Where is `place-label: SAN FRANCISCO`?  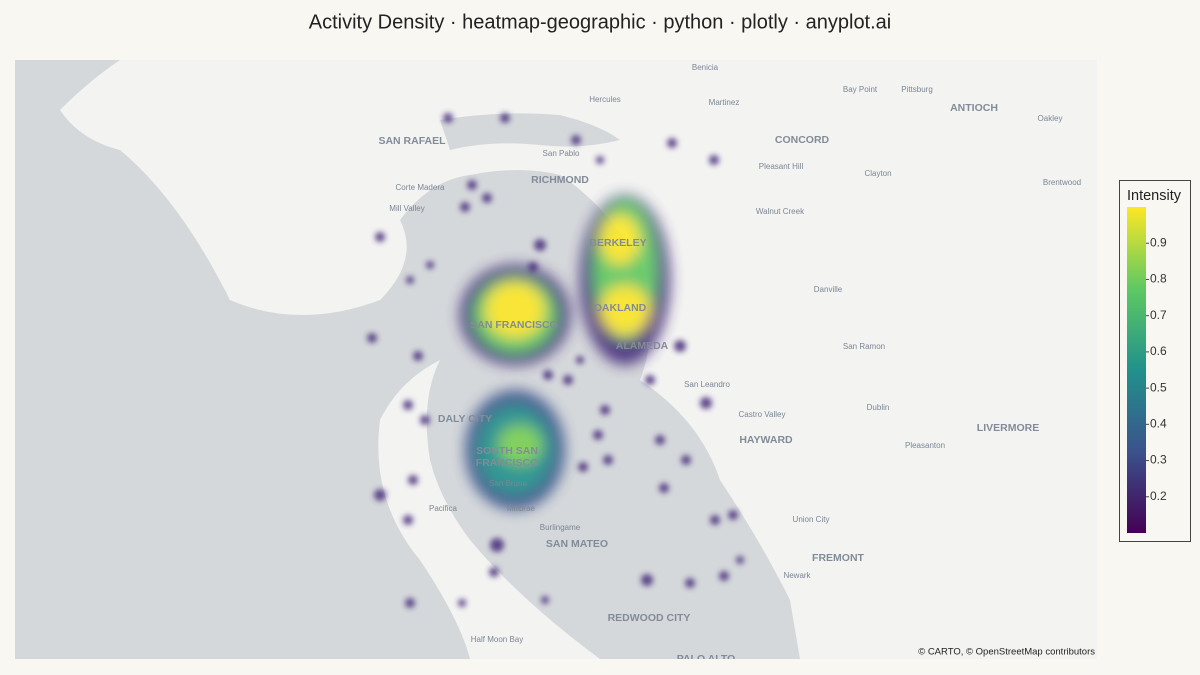
place-label: SAN FRANCISCO is located at coordinates (514, 325).